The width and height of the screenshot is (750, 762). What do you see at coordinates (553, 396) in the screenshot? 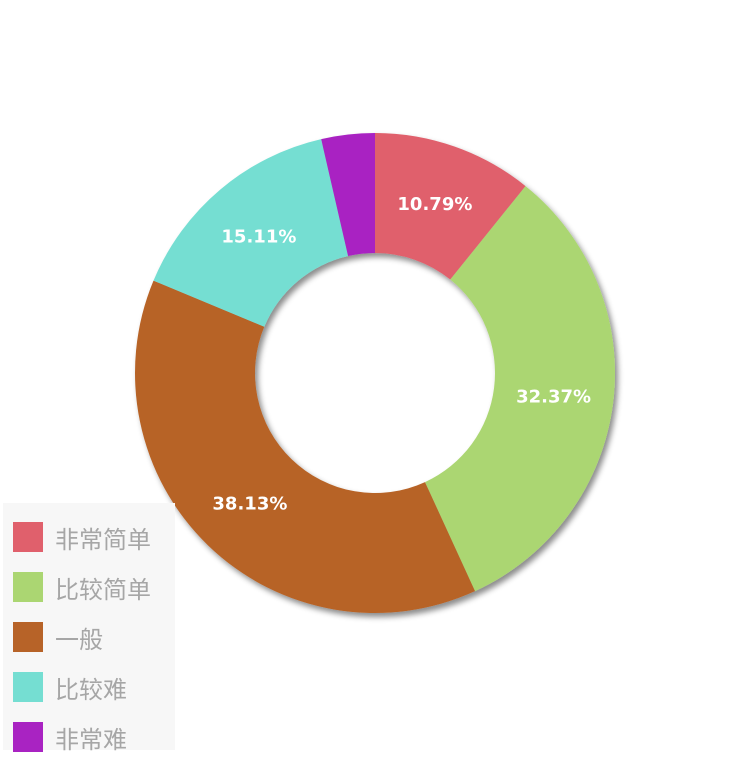
I see `slice-label-1: 32.37%` at bounding box center [553, 396].